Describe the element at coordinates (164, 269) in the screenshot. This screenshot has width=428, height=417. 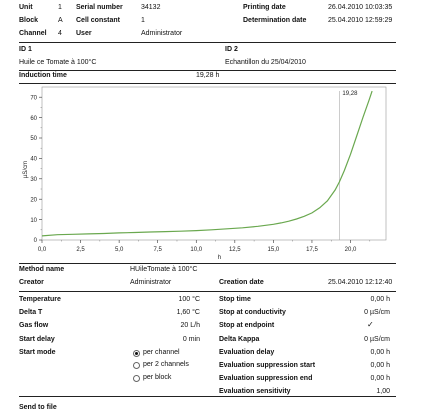
I see `method-name-value: HUileTomate à 100°C` at that location.